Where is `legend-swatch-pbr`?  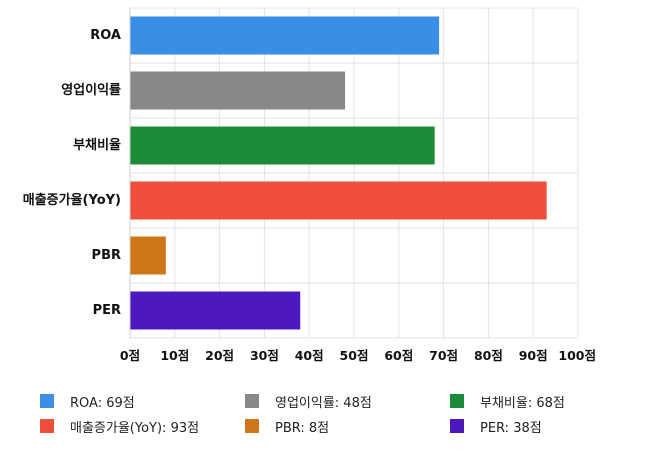
legend-swatch-pbr is located at coordinates (252, 426).